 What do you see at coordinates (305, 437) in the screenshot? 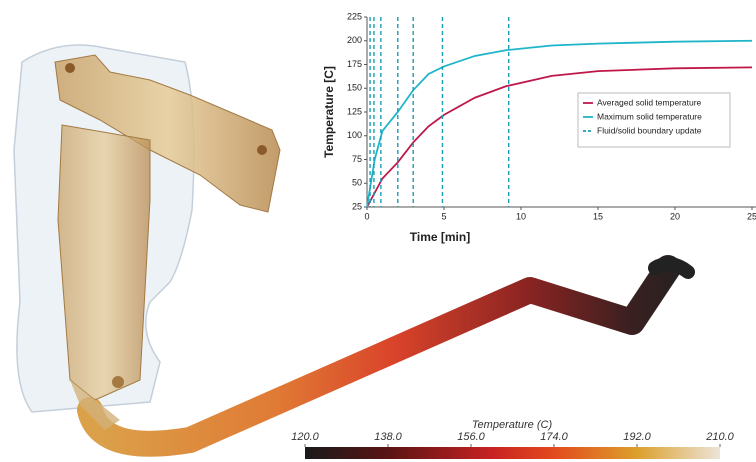
I see `colorbar-tick-label: 120.0` at bounding box center [305, 437].